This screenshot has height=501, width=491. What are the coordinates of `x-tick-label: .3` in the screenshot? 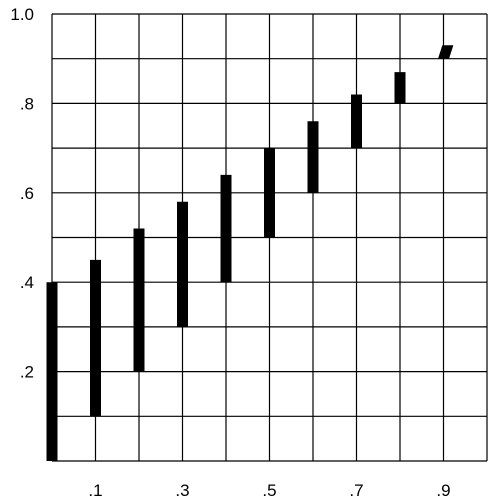 It's located at (182, 490).